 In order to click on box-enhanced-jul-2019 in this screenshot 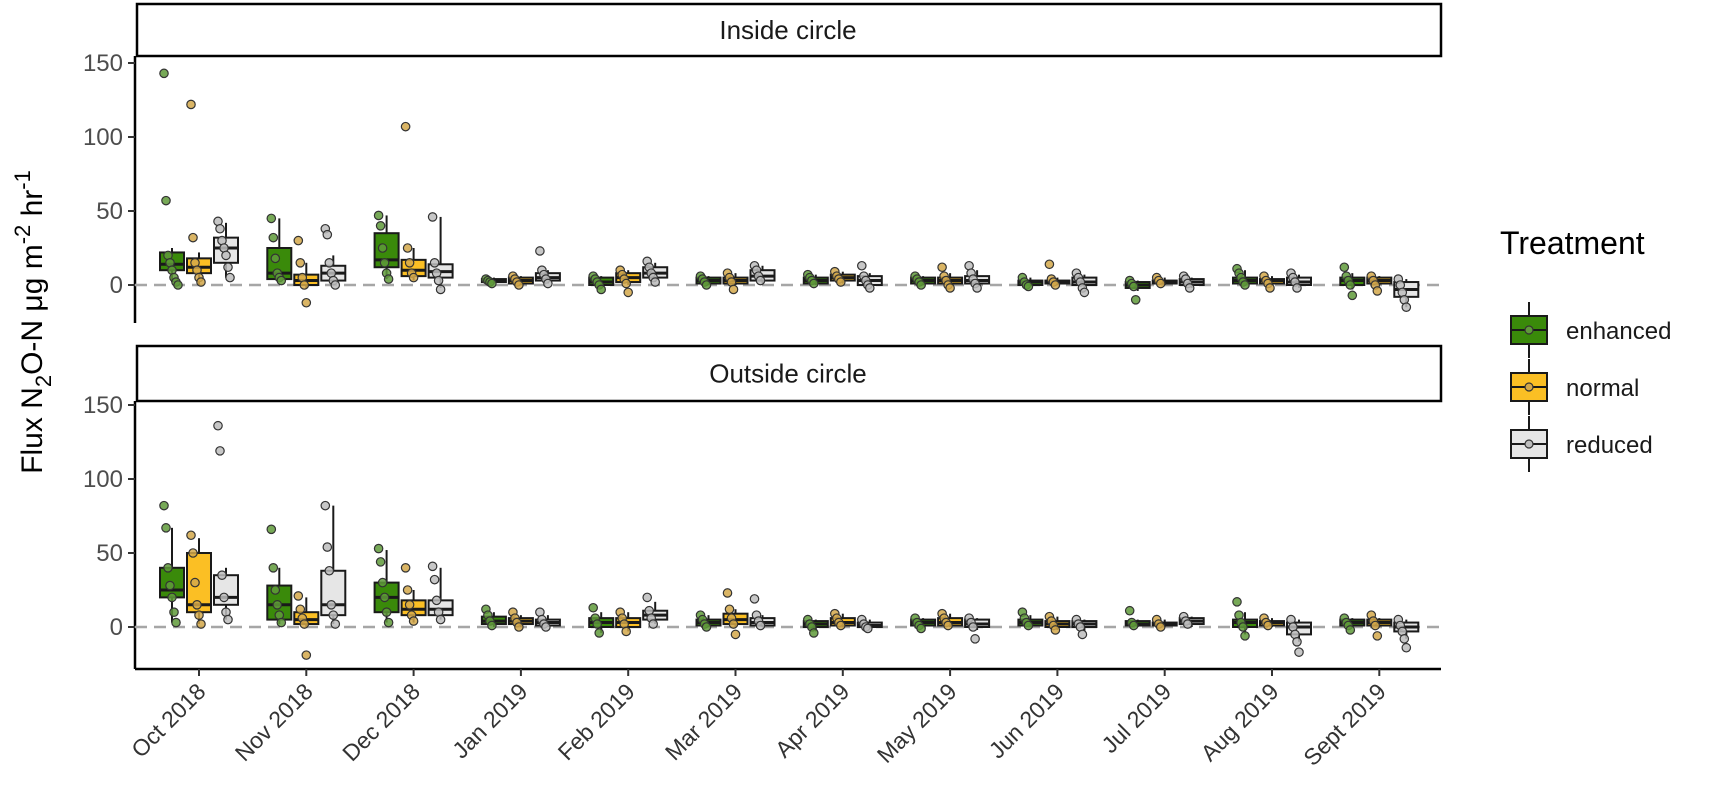, I will do `click(1137, 618)`.